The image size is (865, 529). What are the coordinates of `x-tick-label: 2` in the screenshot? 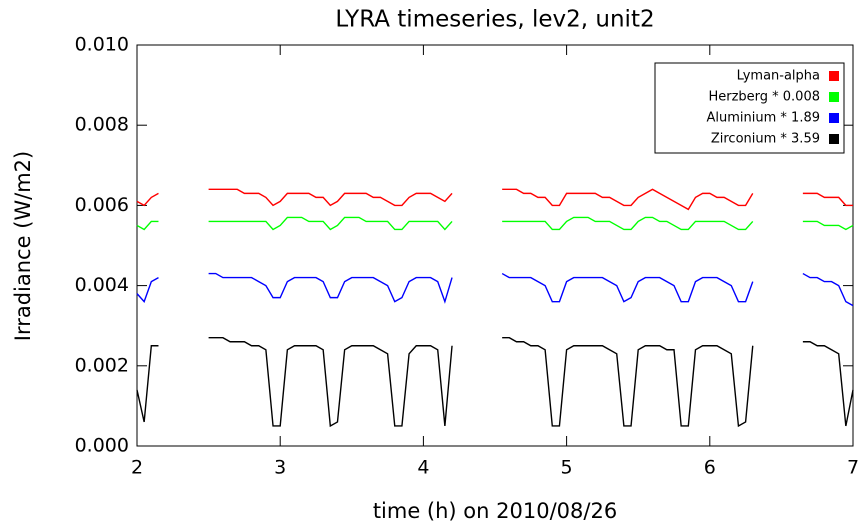 It's located at (137, 468).